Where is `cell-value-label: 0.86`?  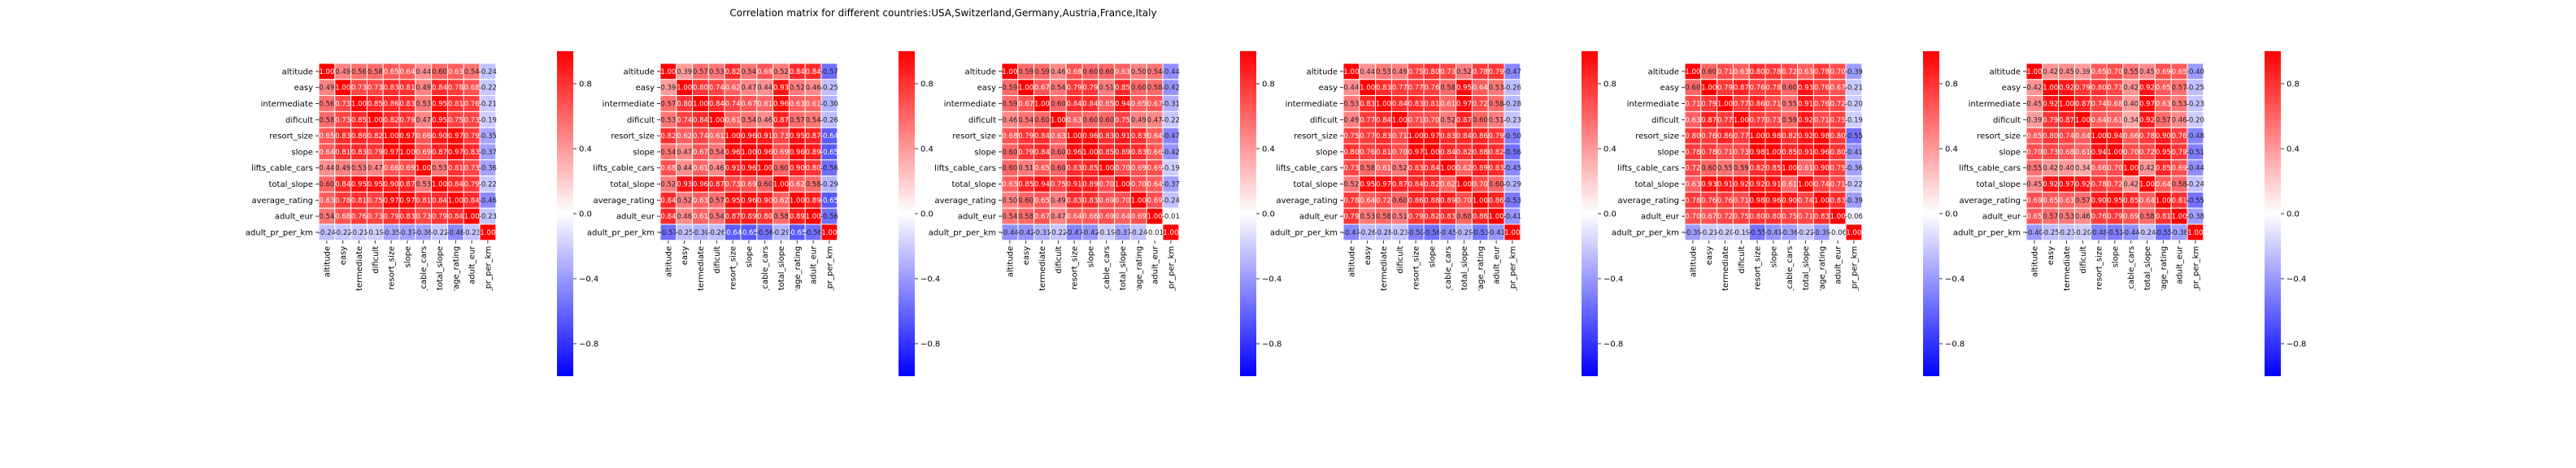
cell-value-label: 0.86 is located at coordinates (1725, 136).